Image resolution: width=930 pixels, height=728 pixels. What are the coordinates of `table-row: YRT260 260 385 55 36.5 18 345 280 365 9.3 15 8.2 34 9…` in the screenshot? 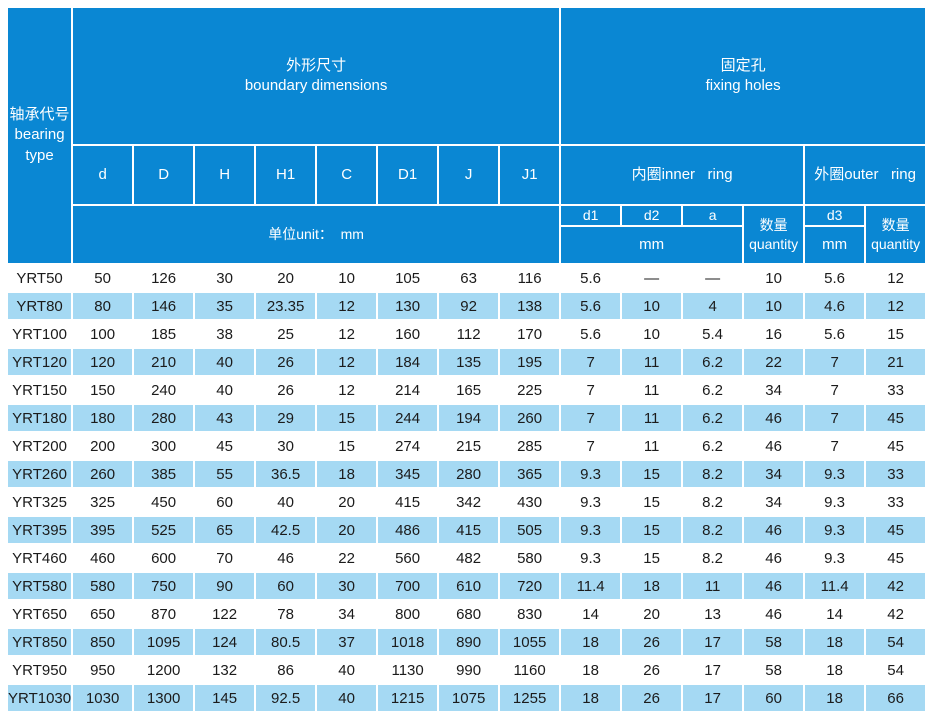 It's located at (467, 474).